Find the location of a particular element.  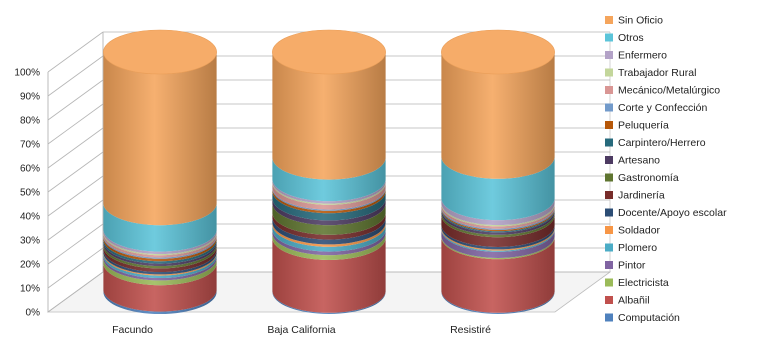

legend-item-label: Albañil is located at coordinates (634, 301).